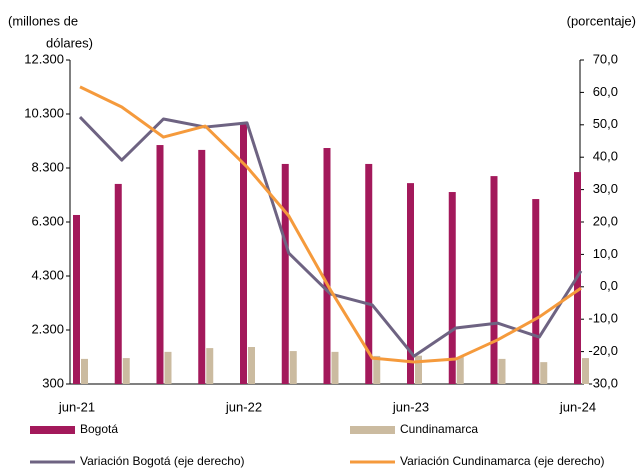  I want to click on x-tick-label: jun-23, so click(410, 406).